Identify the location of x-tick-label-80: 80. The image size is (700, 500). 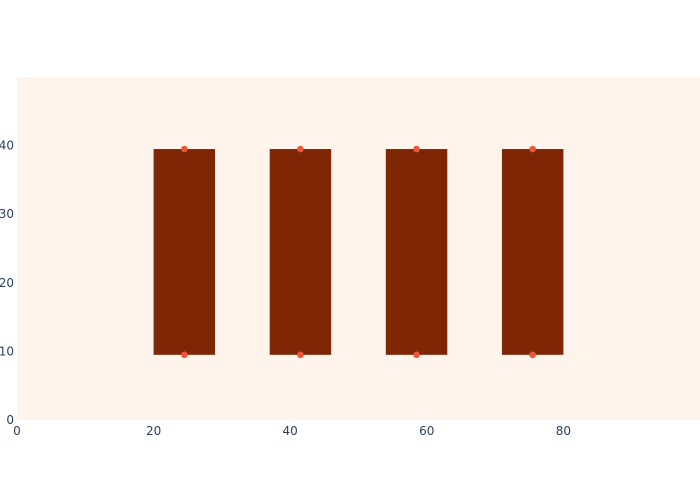
(563, 431).